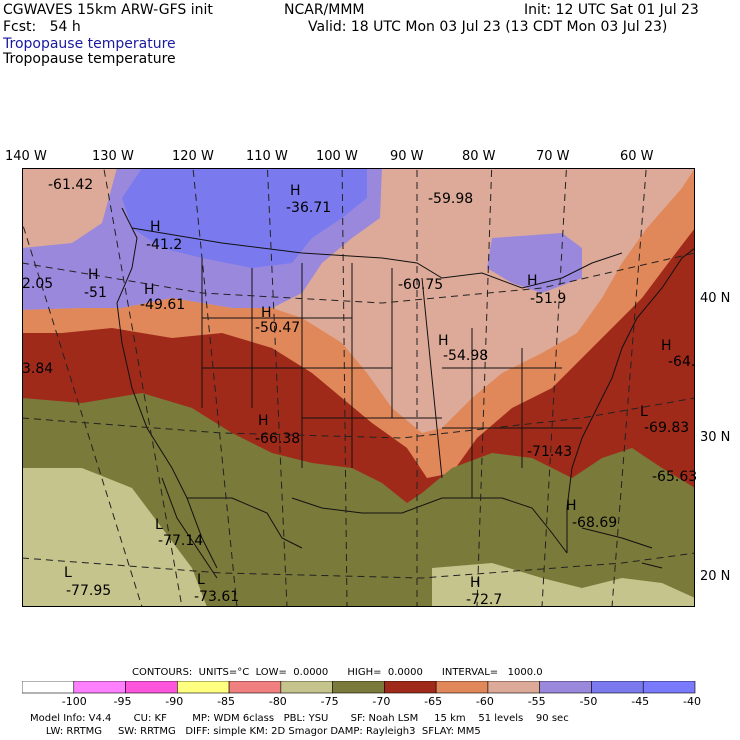  I want to click on map-value: -71.43, so click(550, 452).